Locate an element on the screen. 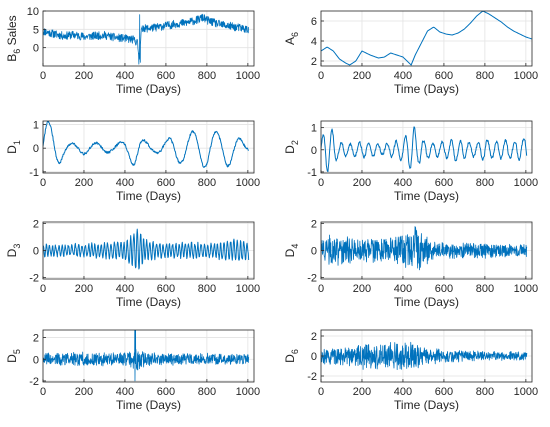 The width and height of the screenshot is (550, 427). series-line-A6 is located at coordinates (426, 38).